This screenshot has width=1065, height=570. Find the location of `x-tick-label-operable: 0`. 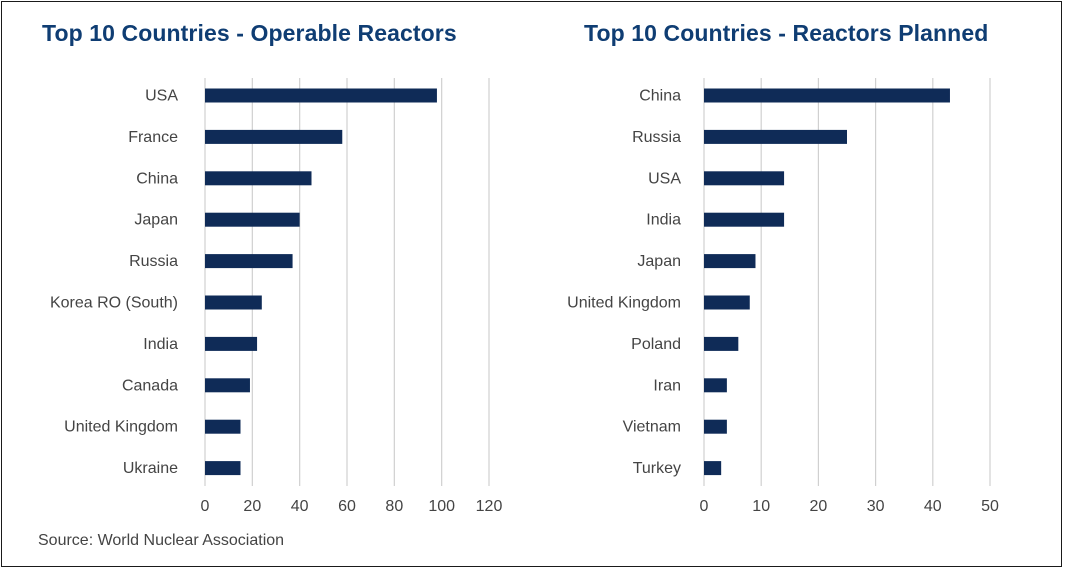

x-tick-label-operable: 0 is located at coordinates (205, 506).